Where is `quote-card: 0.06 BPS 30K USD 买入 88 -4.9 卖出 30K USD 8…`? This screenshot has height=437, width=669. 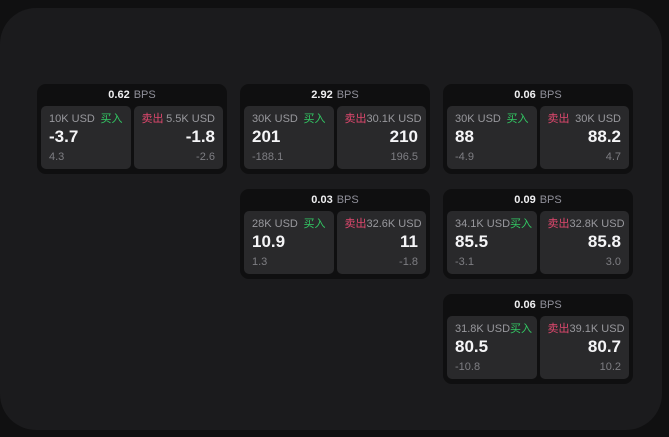
quote-card: 0.06 BPS 30K USD 买入 88 -4.9 卖出 30K USD 8… is located at coordinates (538, 129).